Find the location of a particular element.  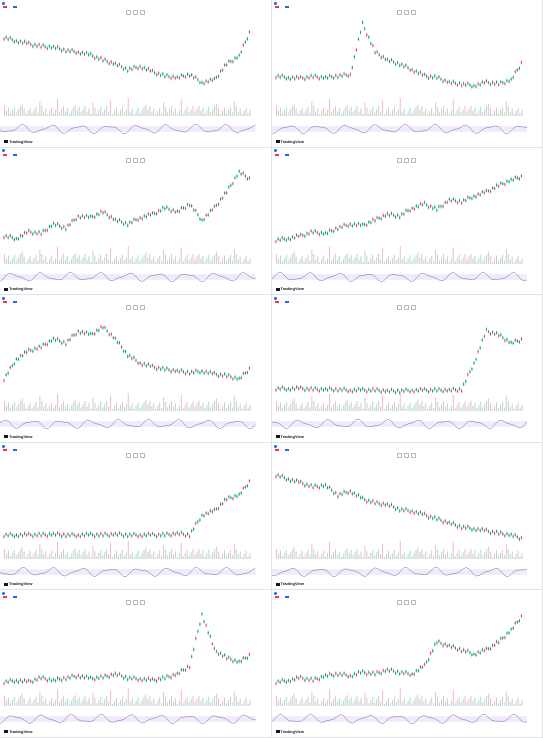

chart-panel-2: TradingView is located at coordinates (407, 74).